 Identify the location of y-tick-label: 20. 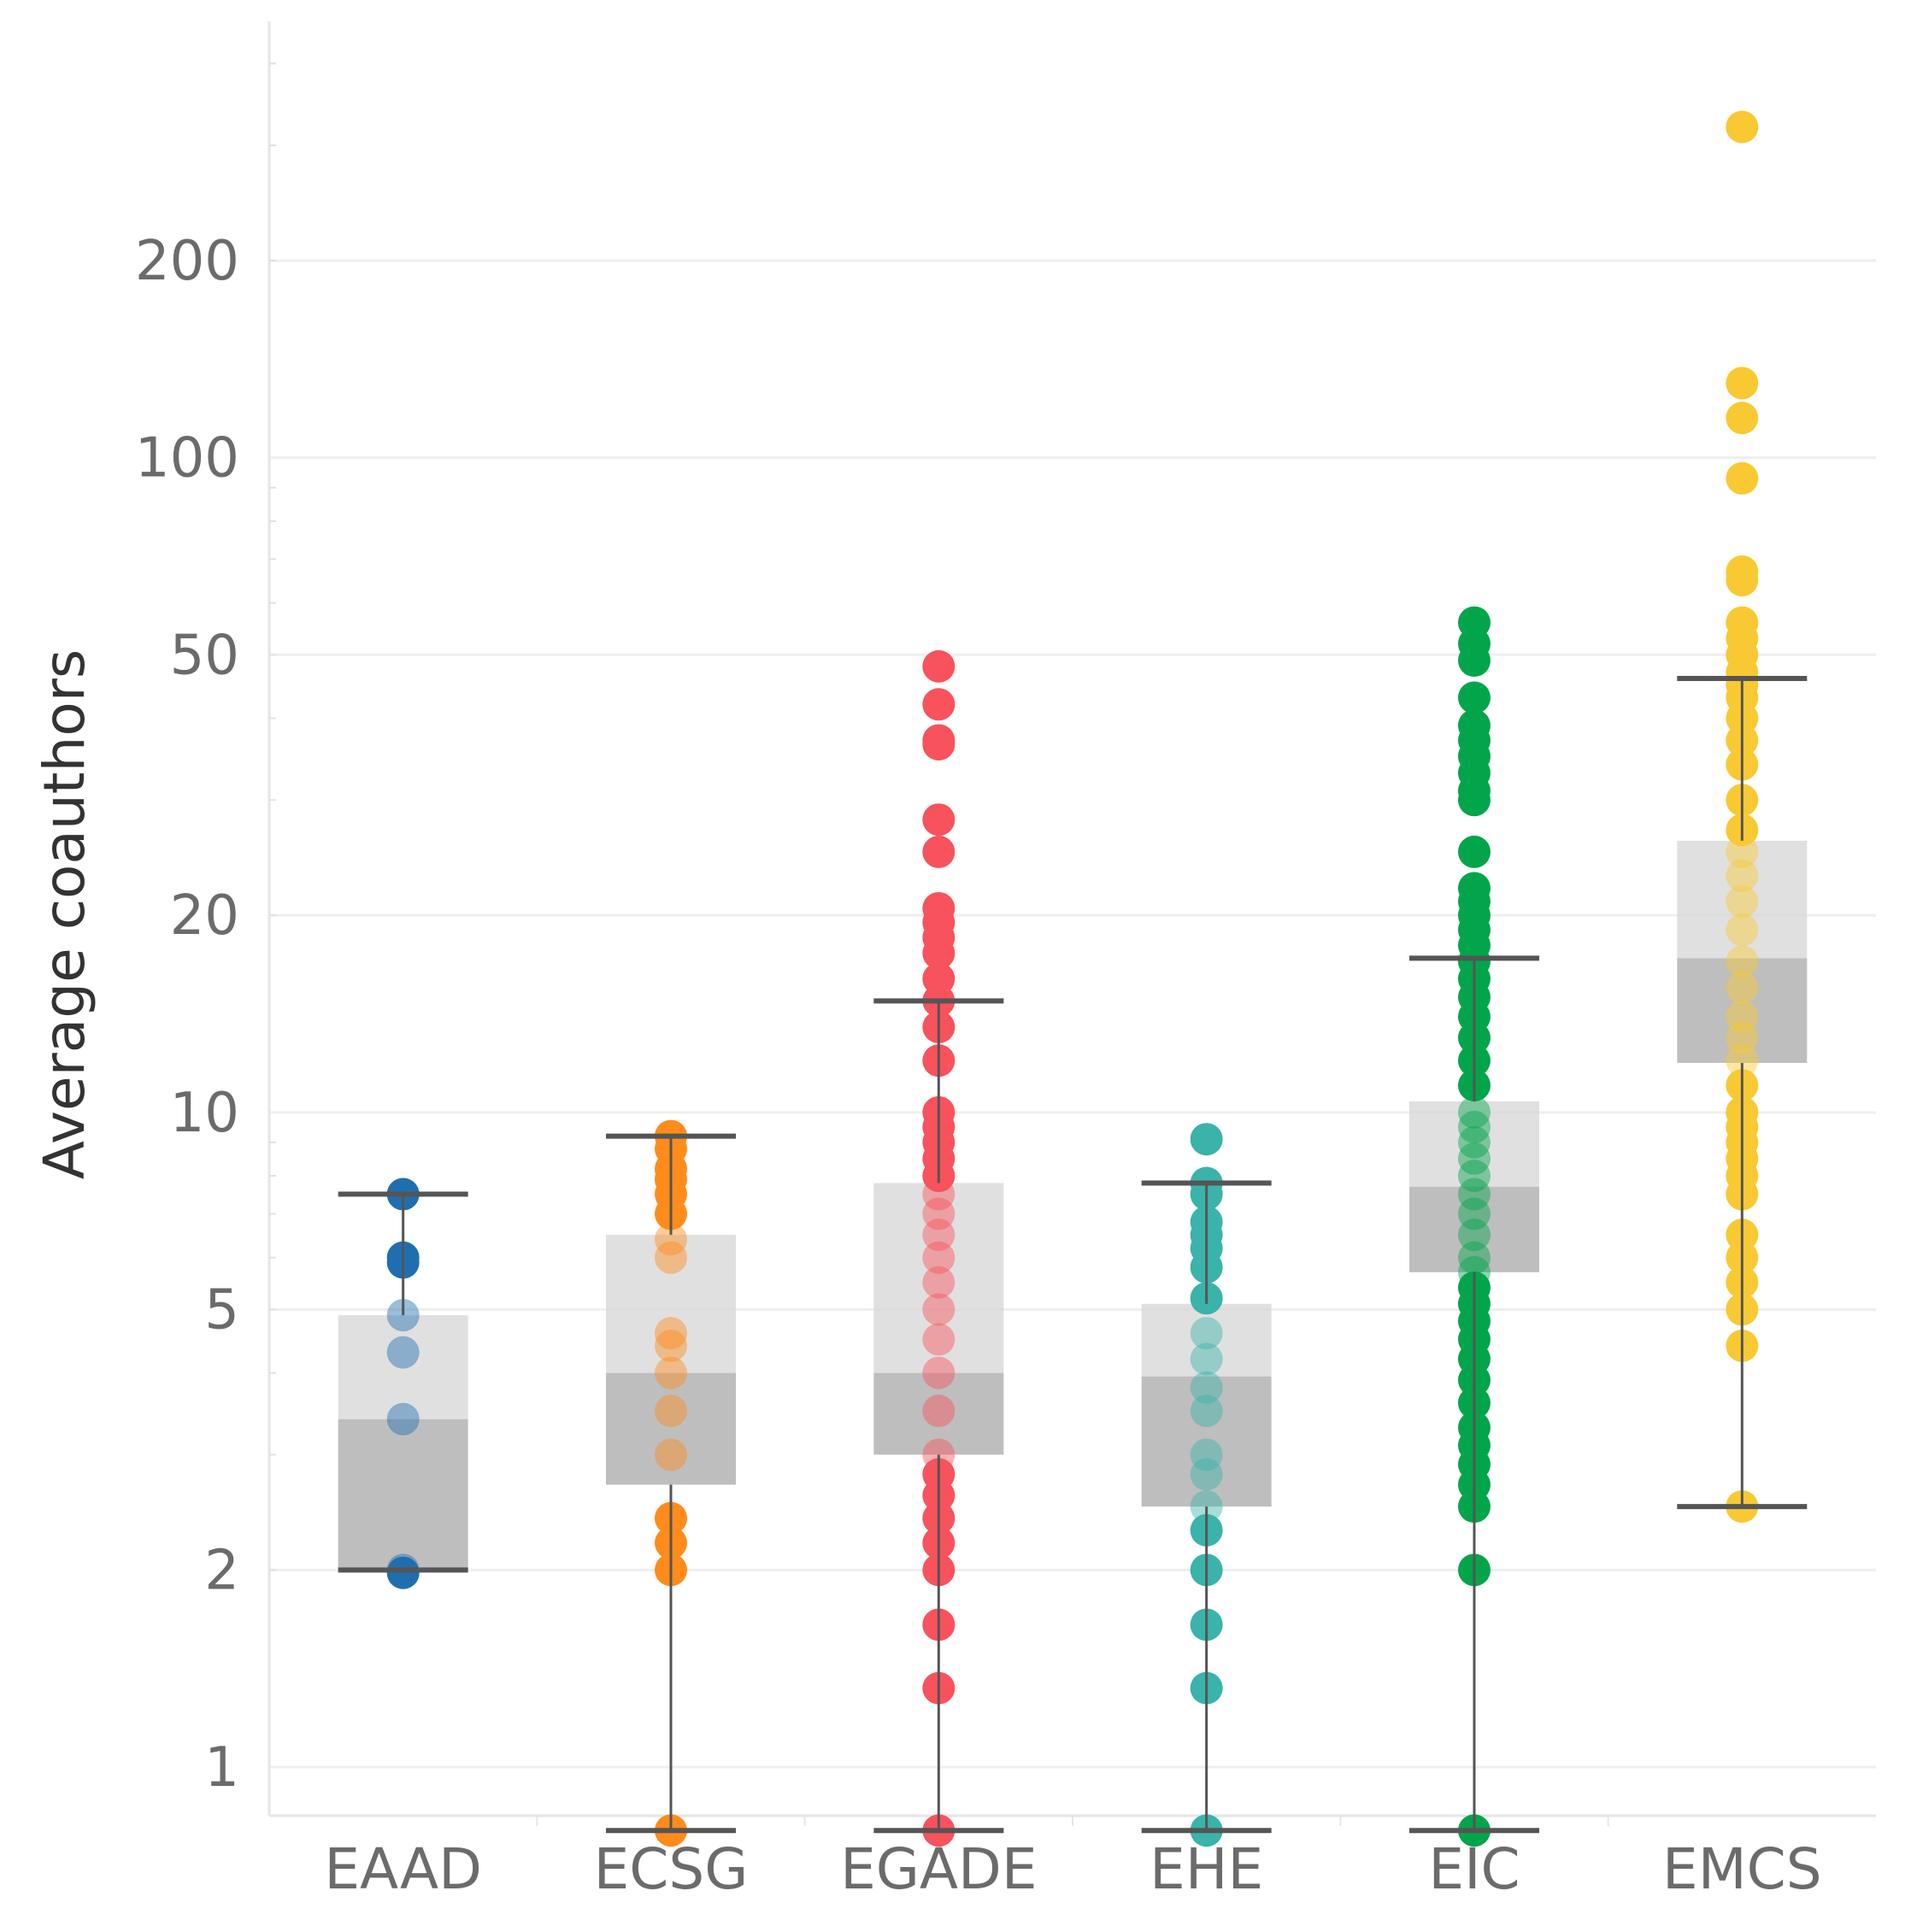
(204, 916).